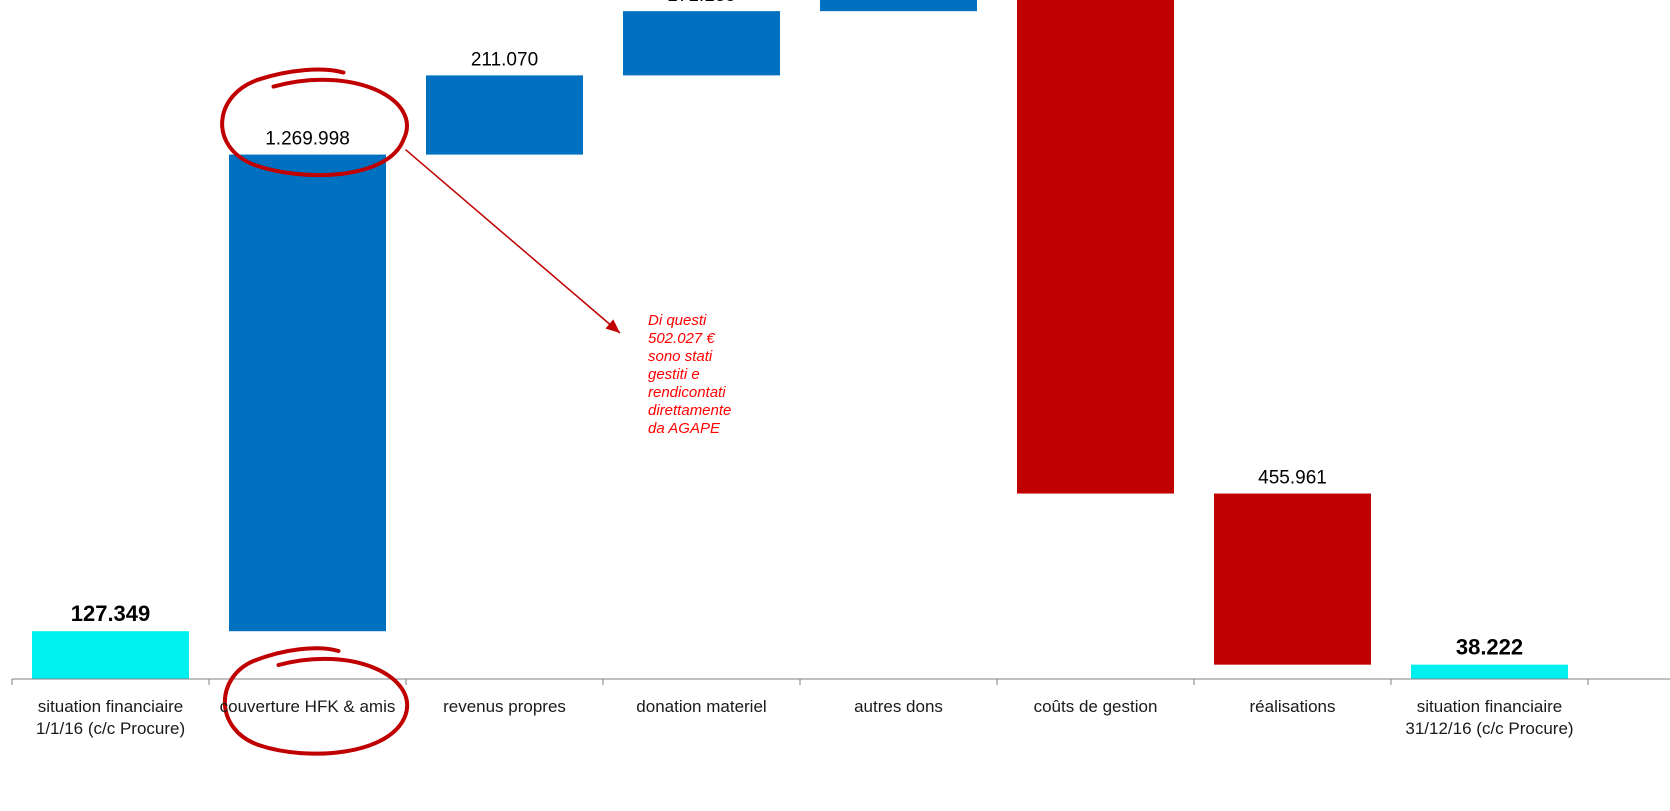 This screenshot has width=1670, height=811. I want to click on bar-couverture-hfk-amis, so click(307, 393).